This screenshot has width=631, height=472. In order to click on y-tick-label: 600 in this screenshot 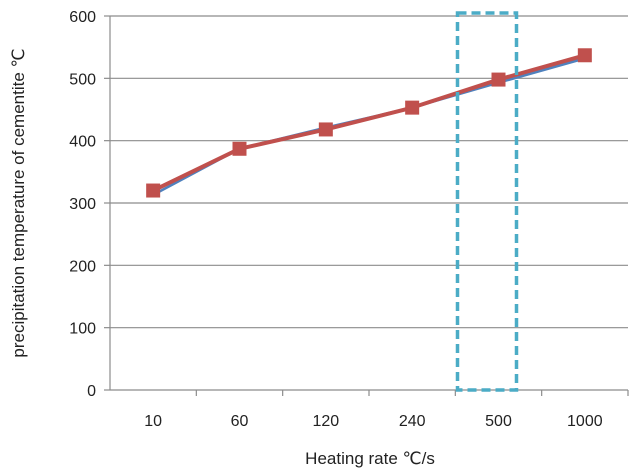, I will do `click(82, 17)`.